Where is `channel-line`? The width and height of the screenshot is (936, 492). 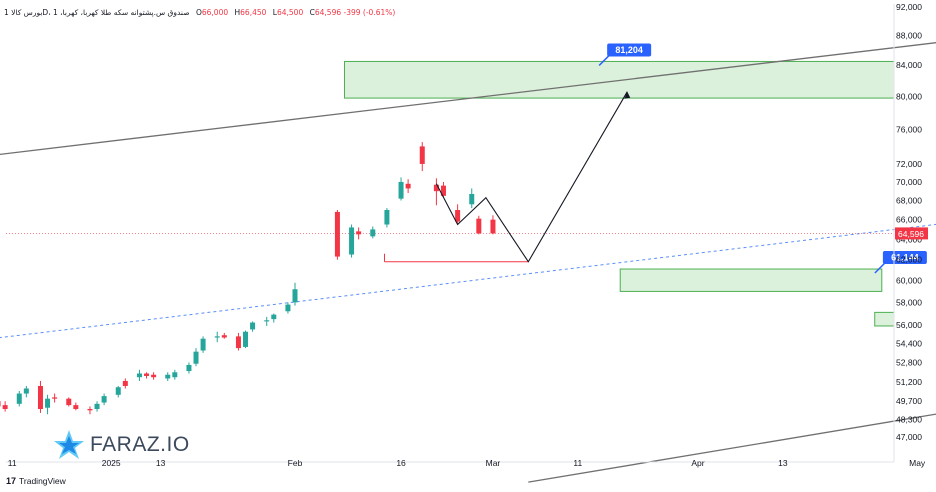 channel-line is located at coordinates (732, 448).